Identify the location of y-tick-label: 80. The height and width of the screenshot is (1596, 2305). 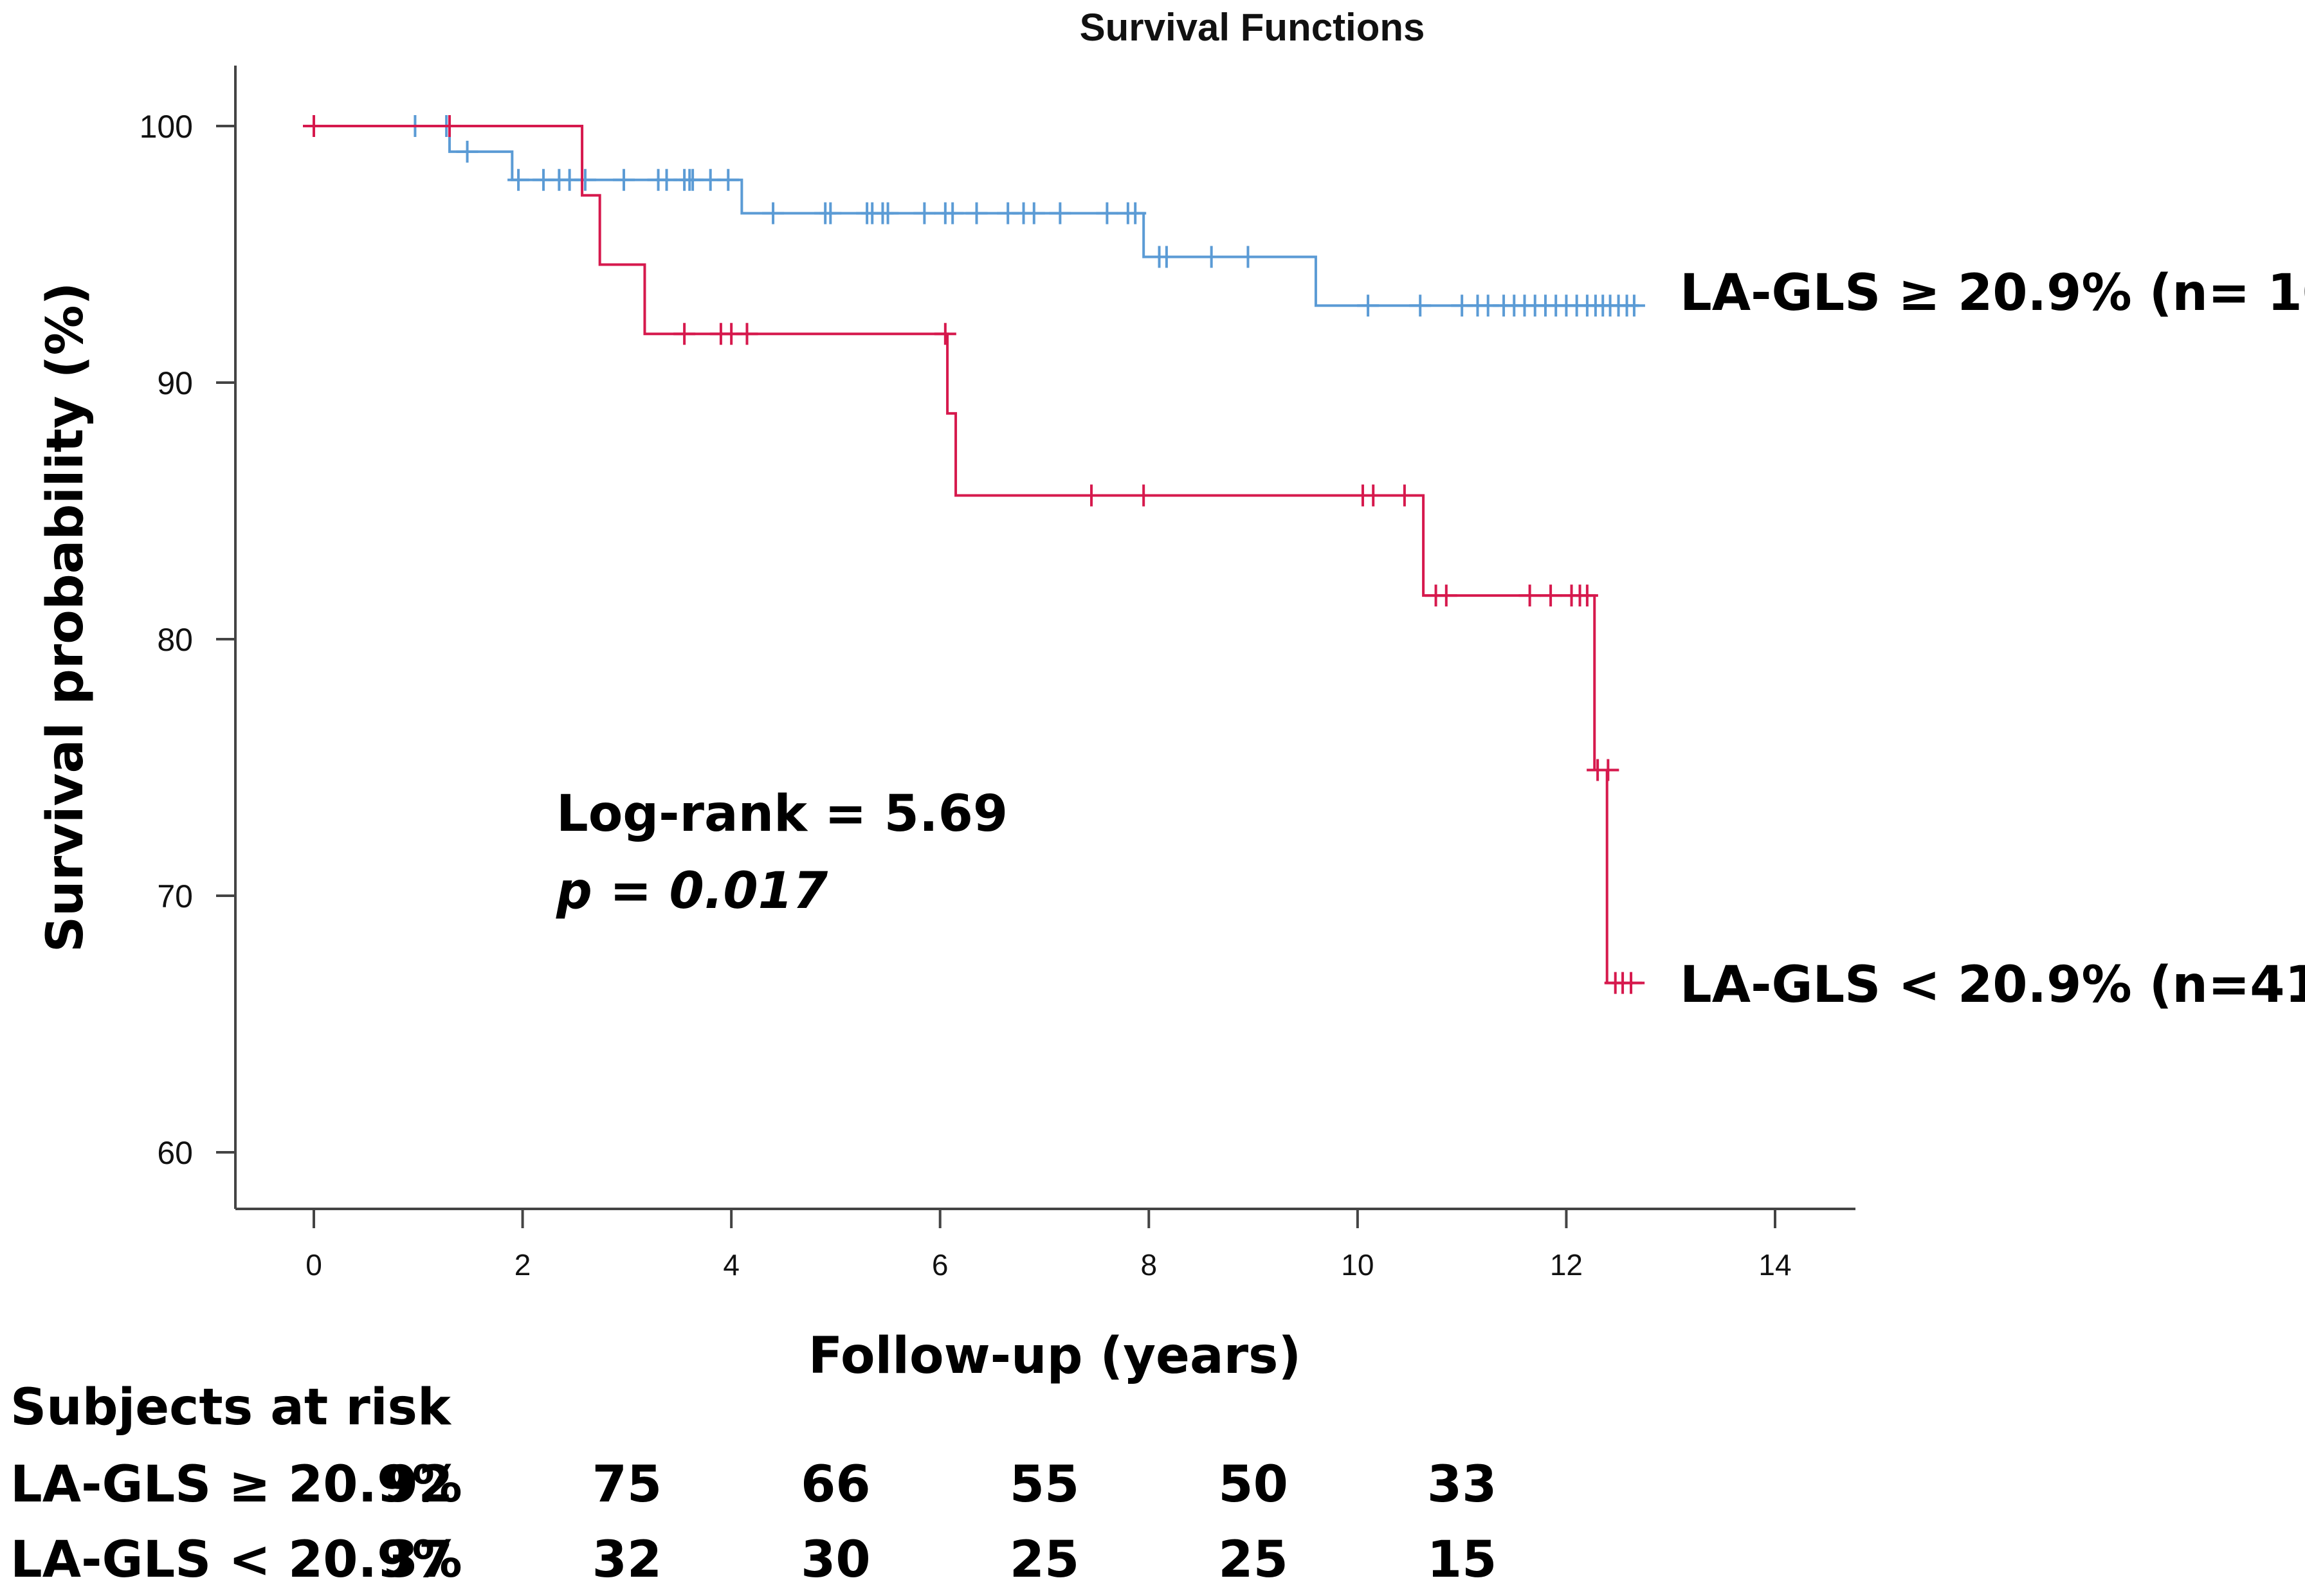
(175, 640).